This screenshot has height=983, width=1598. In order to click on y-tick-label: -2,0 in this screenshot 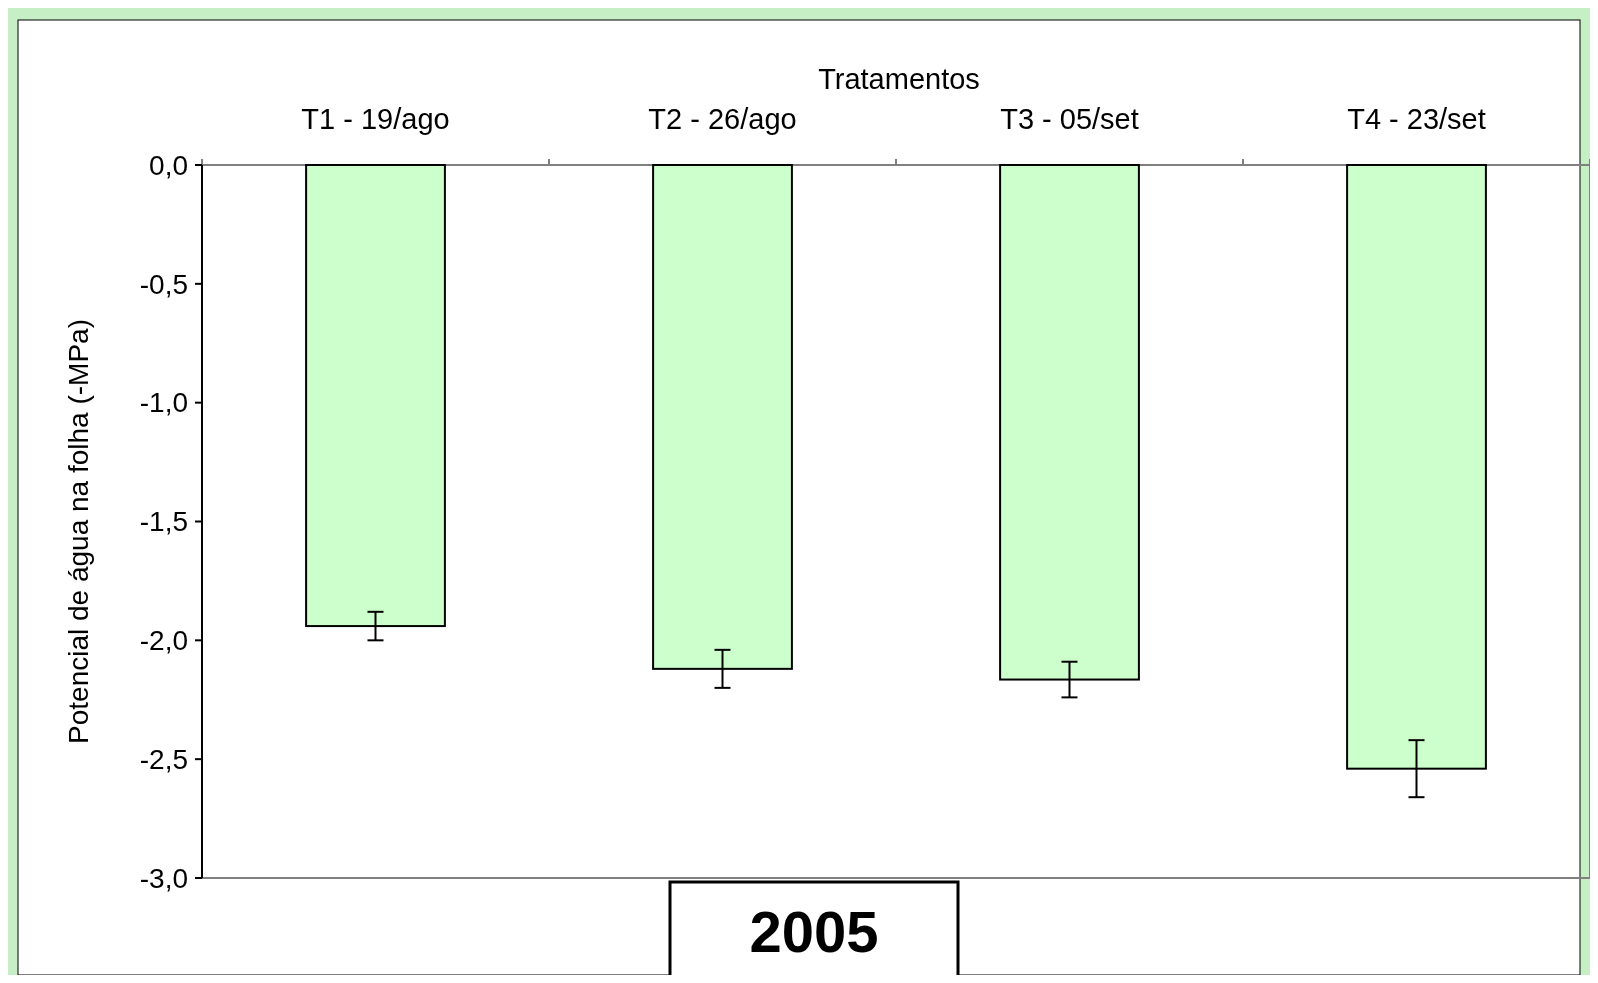, I will do `click(163, 641)`.